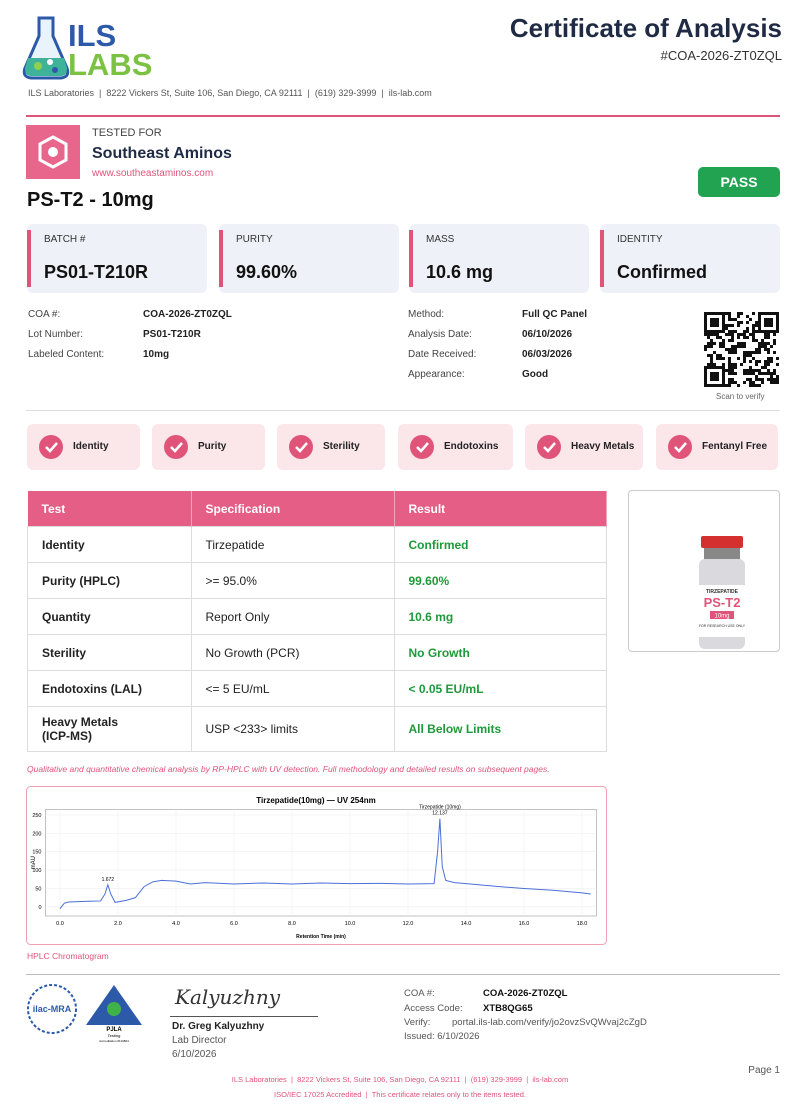  Describe the element at coordinates (500, 688) in the screenshot. I see `table-cell: < 0.05 EU/mL` at that location.